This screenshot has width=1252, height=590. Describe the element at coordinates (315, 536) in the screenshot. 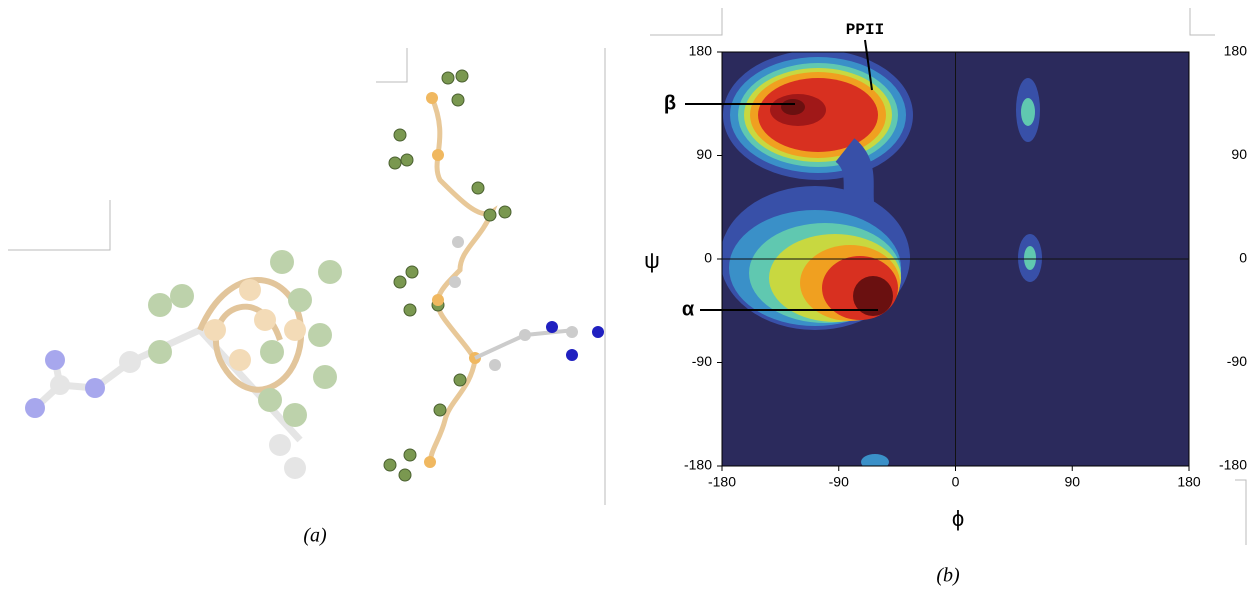

I see `caption-a: (a)` at that location.